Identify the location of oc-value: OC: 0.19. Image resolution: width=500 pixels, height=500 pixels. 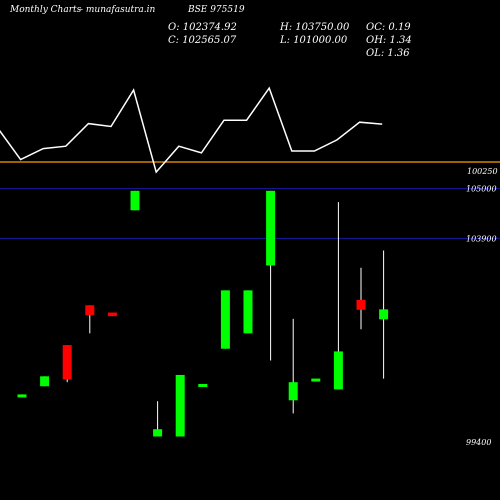
(388, 27).